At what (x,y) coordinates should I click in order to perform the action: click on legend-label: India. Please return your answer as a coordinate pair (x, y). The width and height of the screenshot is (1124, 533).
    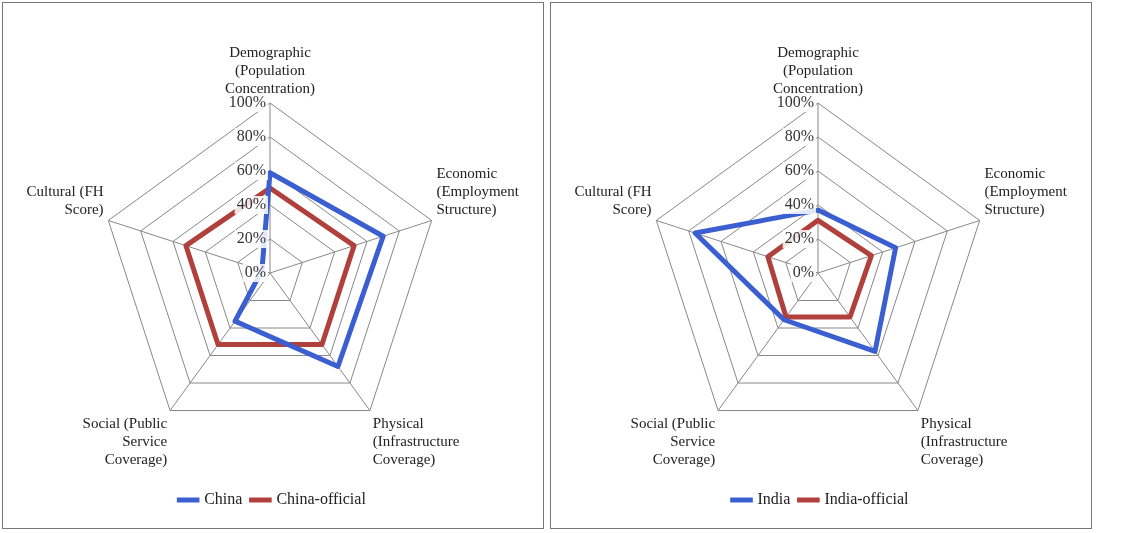
    Looking at the image, I should click on (774, 499).